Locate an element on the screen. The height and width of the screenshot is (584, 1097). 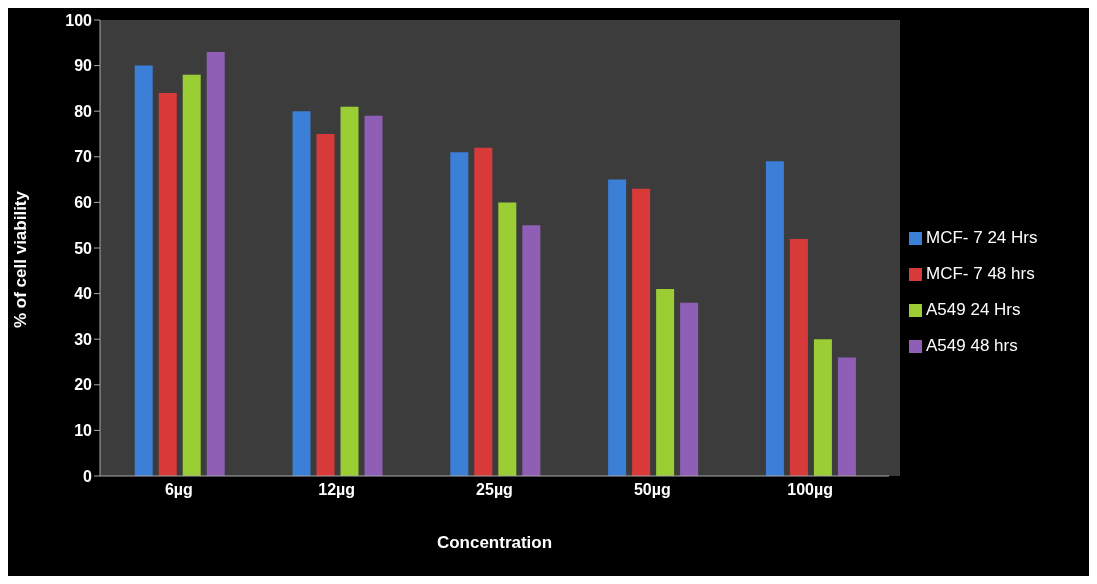
y-tick-label: 60 is located at coordinates (83, 203).